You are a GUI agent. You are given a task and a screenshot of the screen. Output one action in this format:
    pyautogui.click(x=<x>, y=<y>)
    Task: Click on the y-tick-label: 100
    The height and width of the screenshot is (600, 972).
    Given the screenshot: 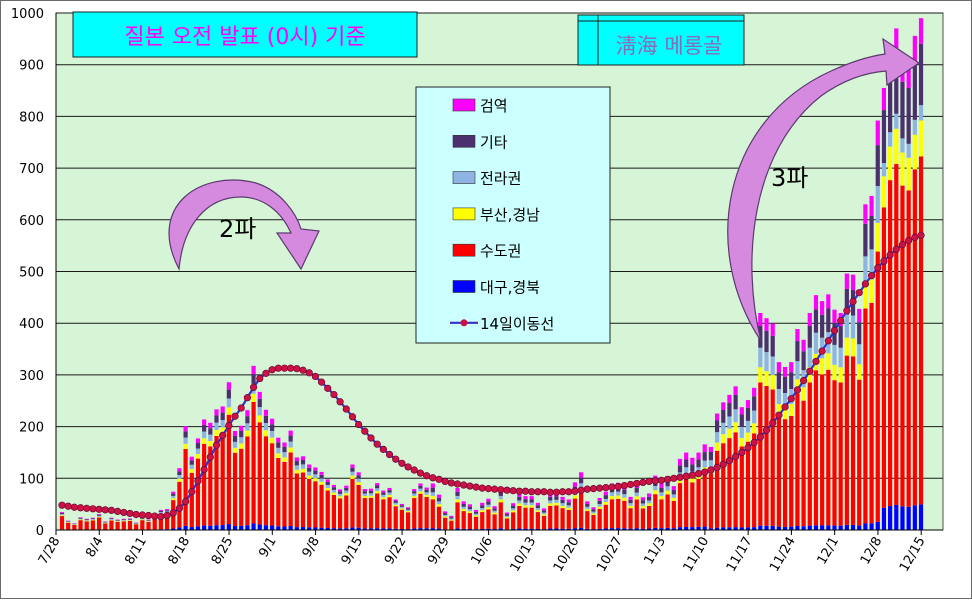 What is the action you would take?
    pyautogui.click(x=31, y=479)
    